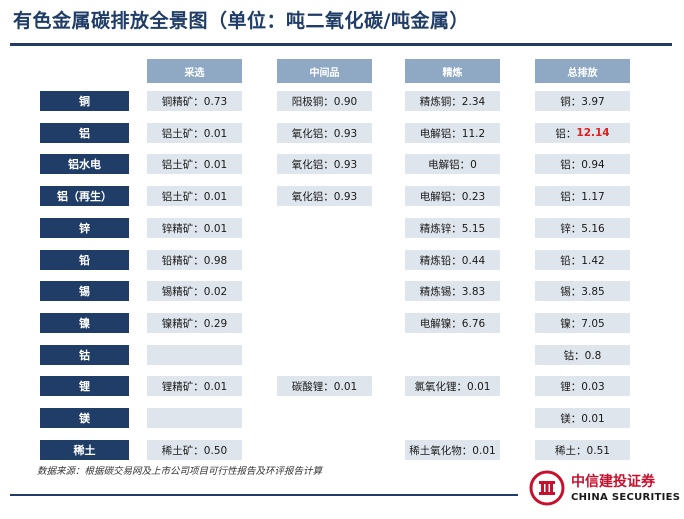 The width and height of the screenshot is (684, 519). Describe the element at coordinates (84, 291) in the screenshot. I see `metal-label: 锡` at that location.